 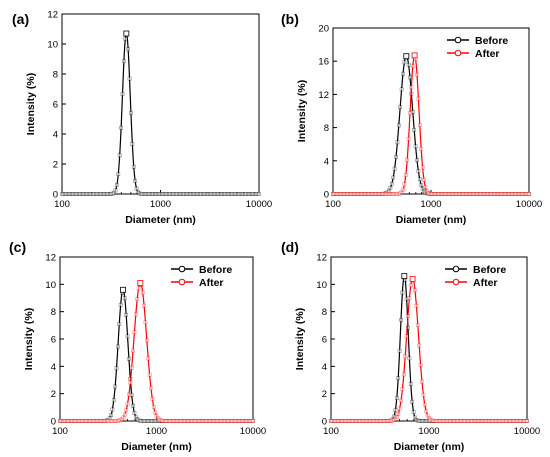 What do you see at coordinates (17, 247) in the screenshot?
I see `panel-letter: (c)` at bounding box center [17, 247].